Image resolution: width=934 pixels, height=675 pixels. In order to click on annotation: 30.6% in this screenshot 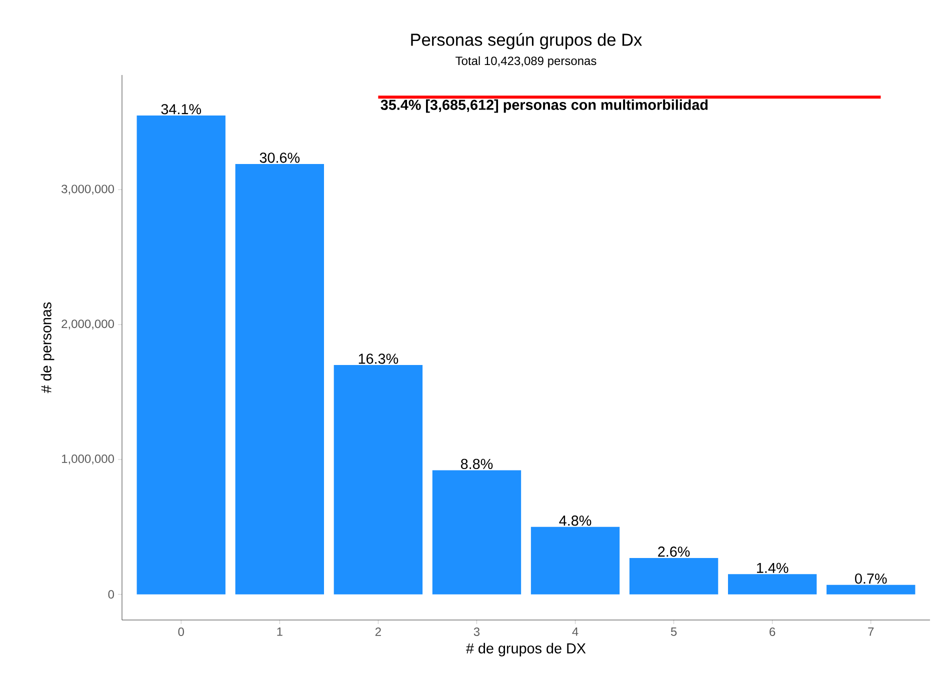, I will do `click(280, 157)`.